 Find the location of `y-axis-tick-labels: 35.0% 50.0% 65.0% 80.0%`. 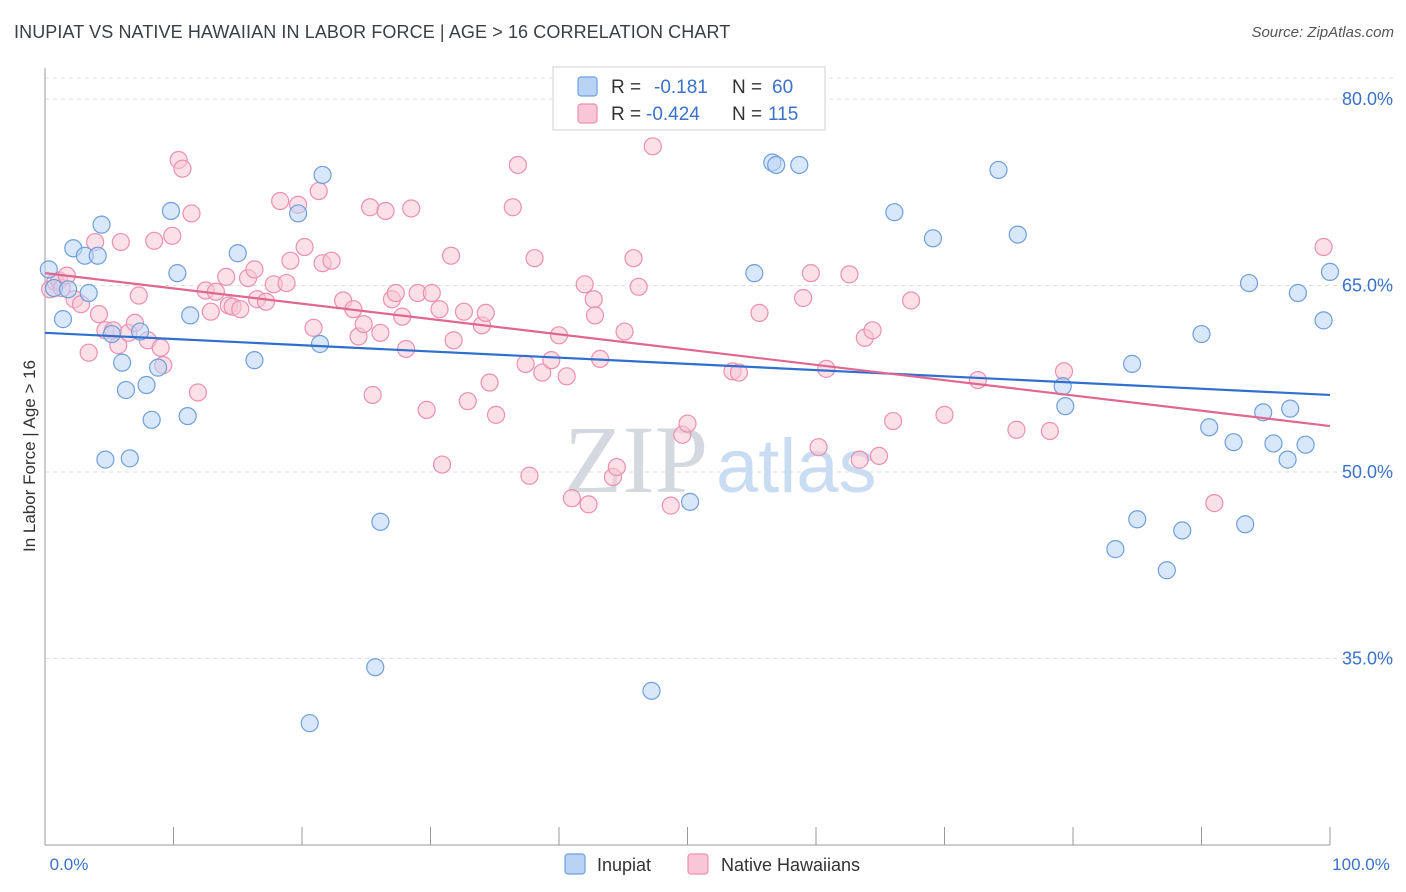

y-axis-tick-labels: 35.0% 50.0% 65.0% 80.0% is located at coordinates (1367, 378).